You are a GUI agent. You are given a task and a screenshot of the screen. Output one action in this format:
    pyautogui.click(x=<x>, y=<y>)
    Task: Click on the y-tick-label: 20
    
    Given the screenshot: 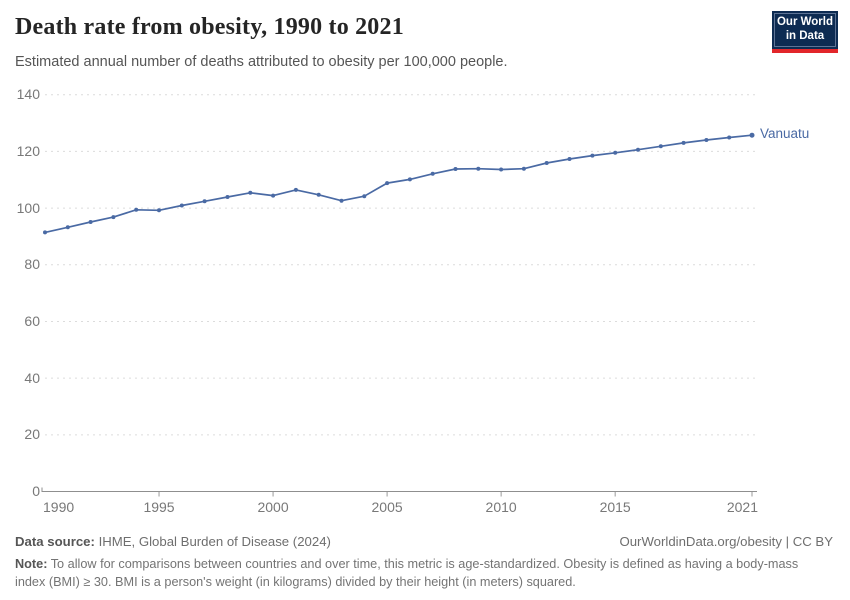 What is the action you would take?
    pyautogui.click(x=32, y=434)
    